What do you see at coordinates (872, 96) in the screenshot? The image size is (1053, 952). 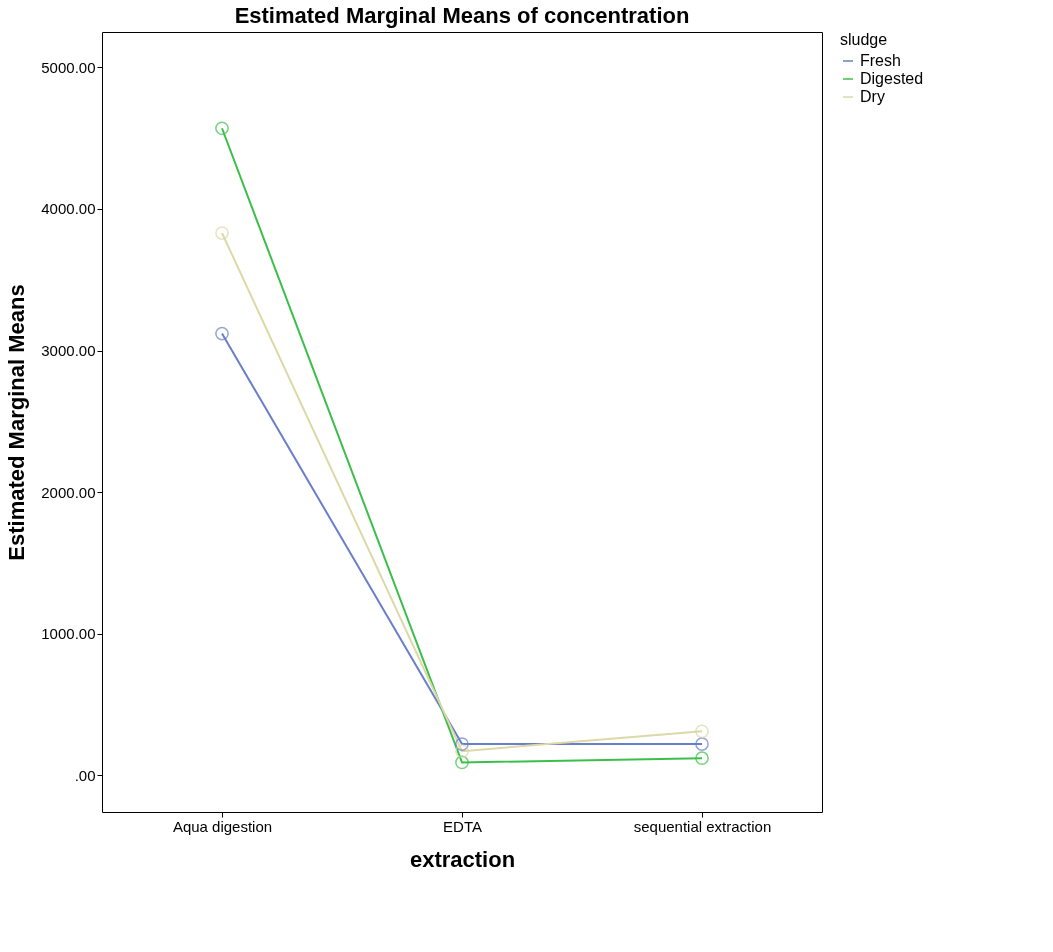 I see `legend-label: Dry` at bounding box center [872, 96].